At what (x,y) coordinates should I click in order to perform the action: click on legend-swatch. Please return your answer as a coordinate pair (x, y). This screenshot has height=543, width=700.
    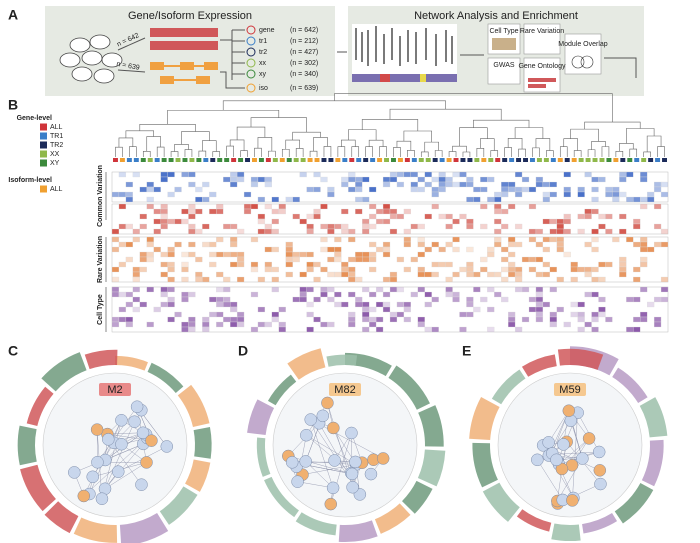
    Looking at the image, I should click on (43, 189).